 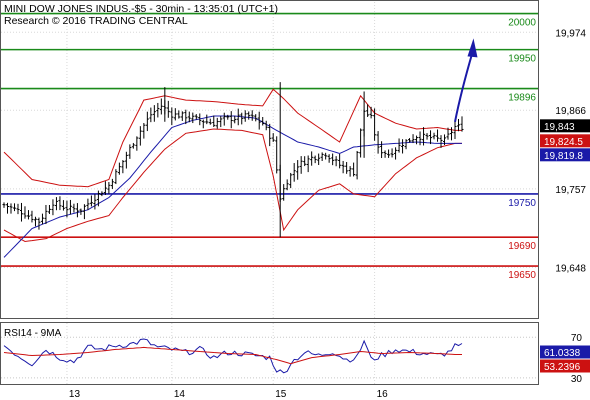 What do you see at coordinates (522, 246) in the screenshot?
I see `level-label-19690: 19690` at bounding box center [522, 246].